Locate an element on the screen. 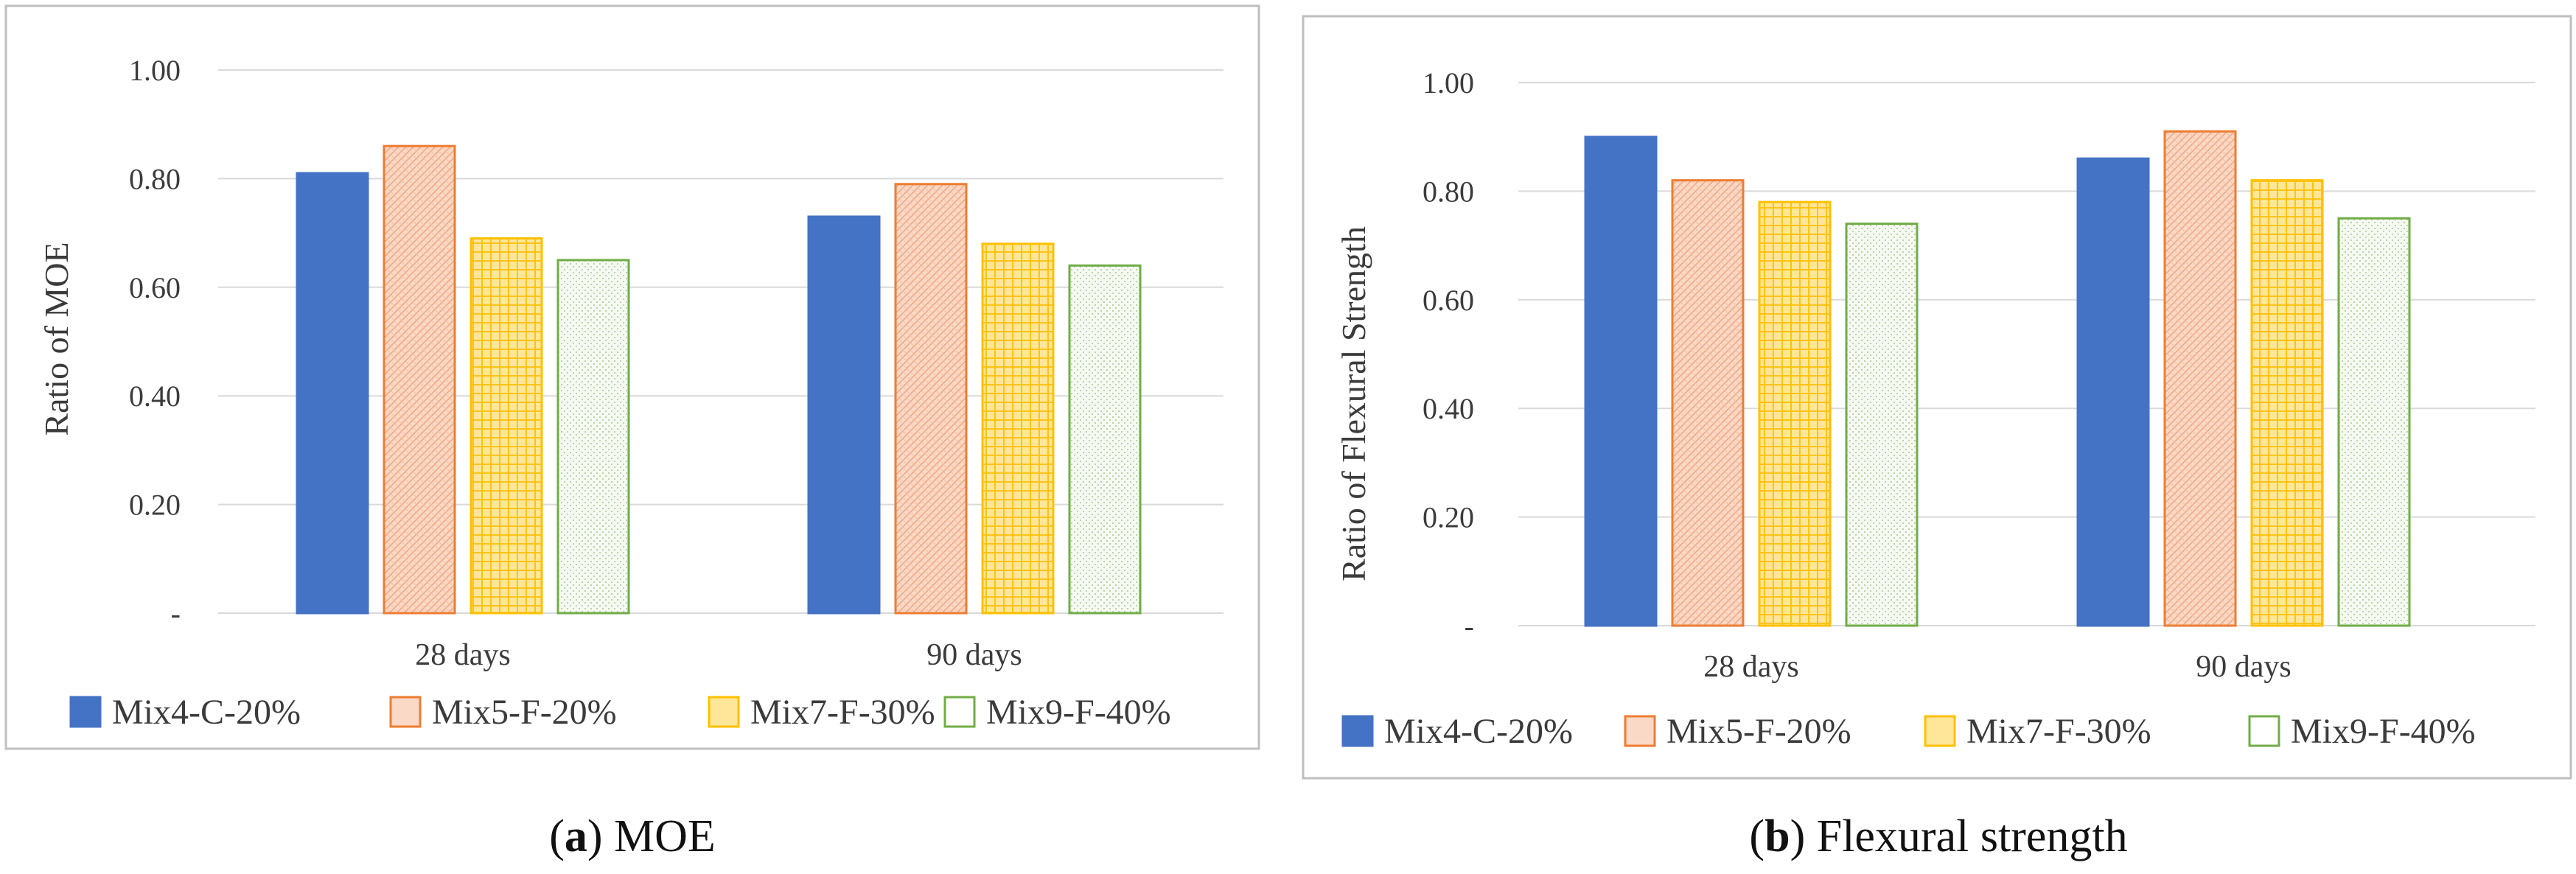  caption-a-open: ( is located at coordinates (557, 836).